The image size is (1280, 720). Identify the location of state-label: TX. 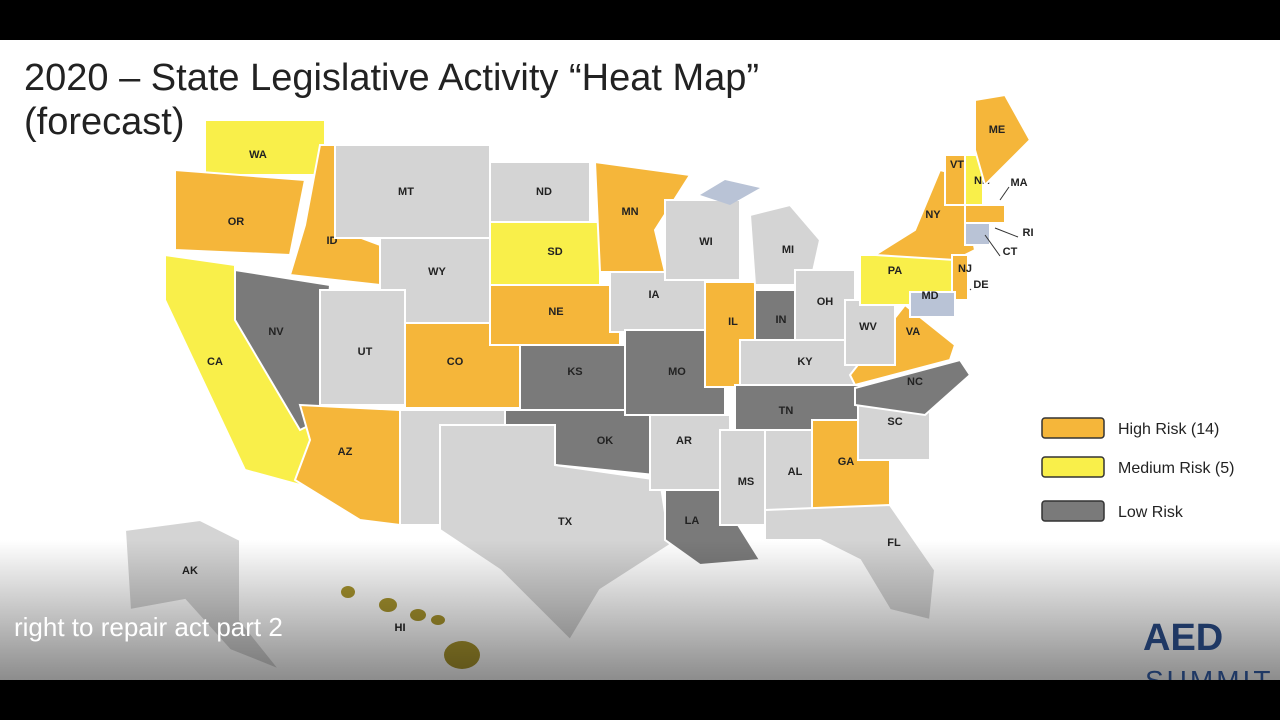
(565, 522).